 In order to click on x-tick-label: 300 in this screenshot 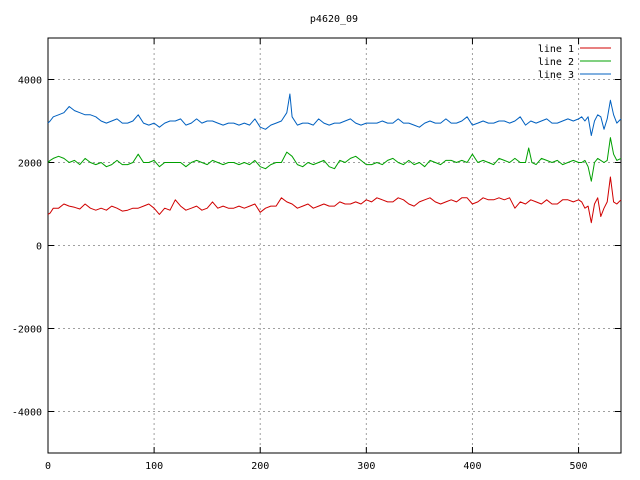, I will do `click(366, 466)`.